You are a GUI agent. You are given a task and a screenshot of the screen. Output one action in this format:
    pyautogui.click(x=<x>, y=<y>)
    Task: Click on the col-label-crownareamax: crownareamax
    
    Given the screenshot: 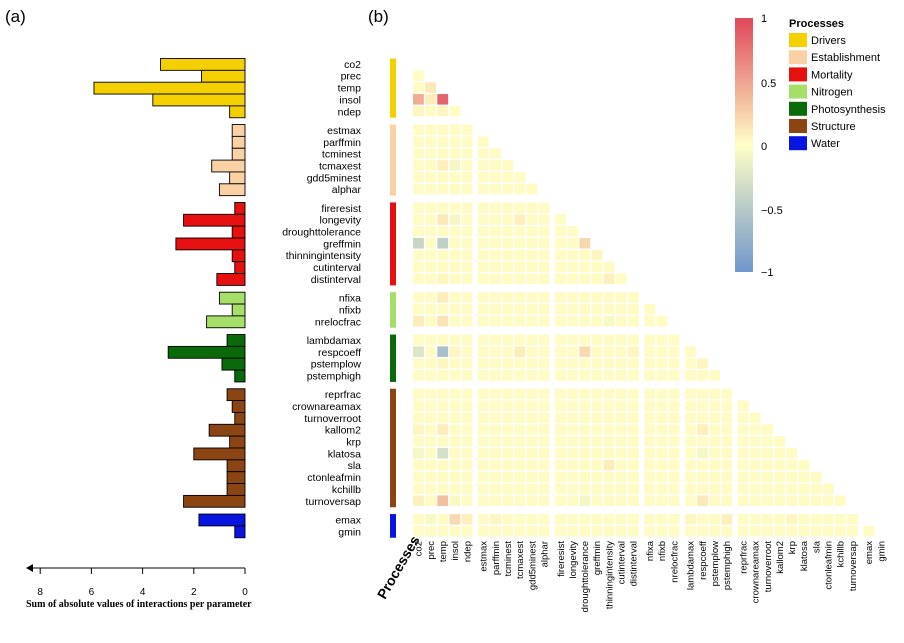 What is the action you would take?
    pyautogui.click(x=756, y=572)
    